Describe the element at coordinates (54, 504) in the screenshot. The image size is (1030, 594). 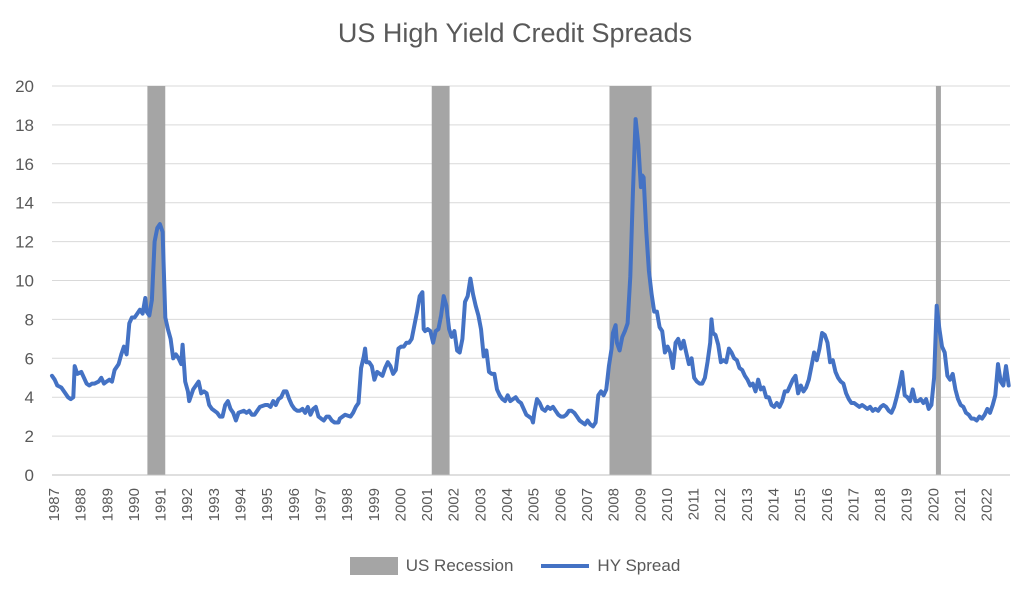
I see `x-tick-label: 1987` at that location.